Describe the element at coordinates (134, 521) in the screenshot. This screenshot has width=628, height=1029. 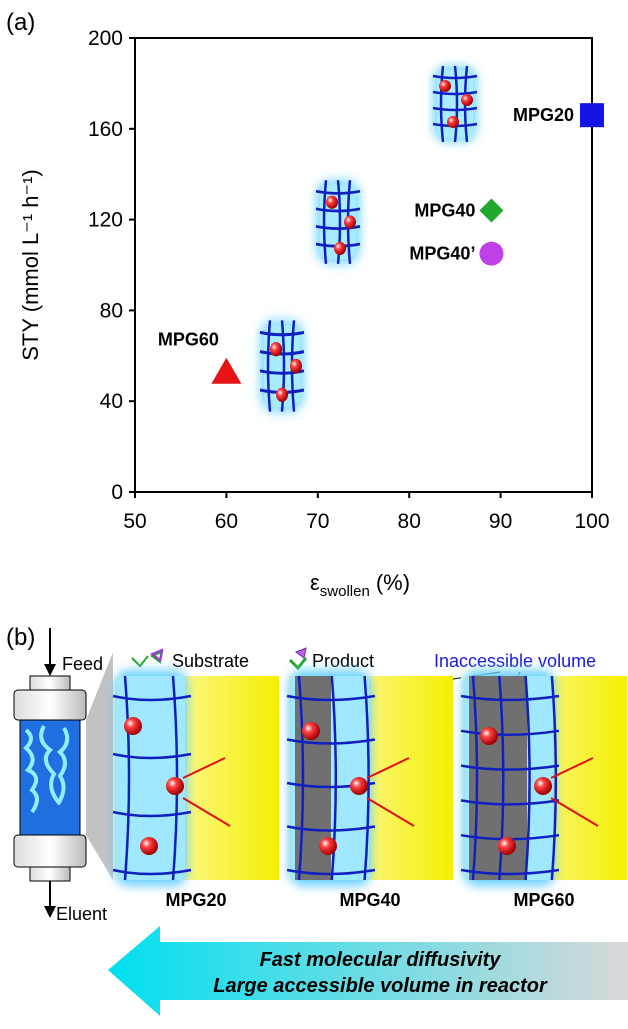
I see `x-tick-label: 50` at that location.